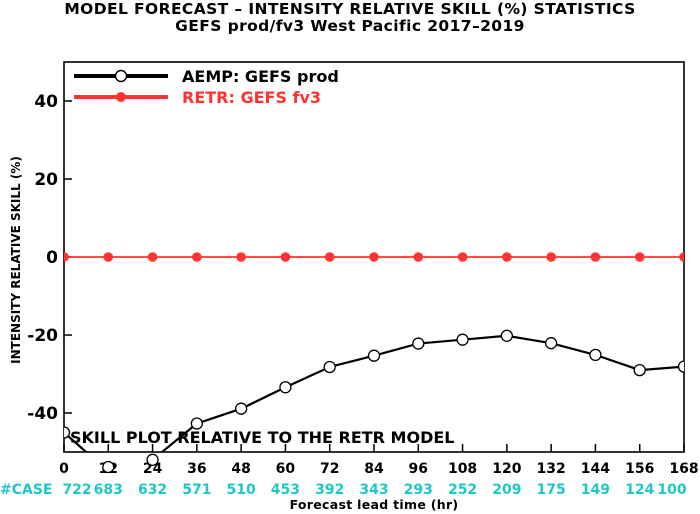  I want to click on x-tick-label: 108, so click(462, 469).